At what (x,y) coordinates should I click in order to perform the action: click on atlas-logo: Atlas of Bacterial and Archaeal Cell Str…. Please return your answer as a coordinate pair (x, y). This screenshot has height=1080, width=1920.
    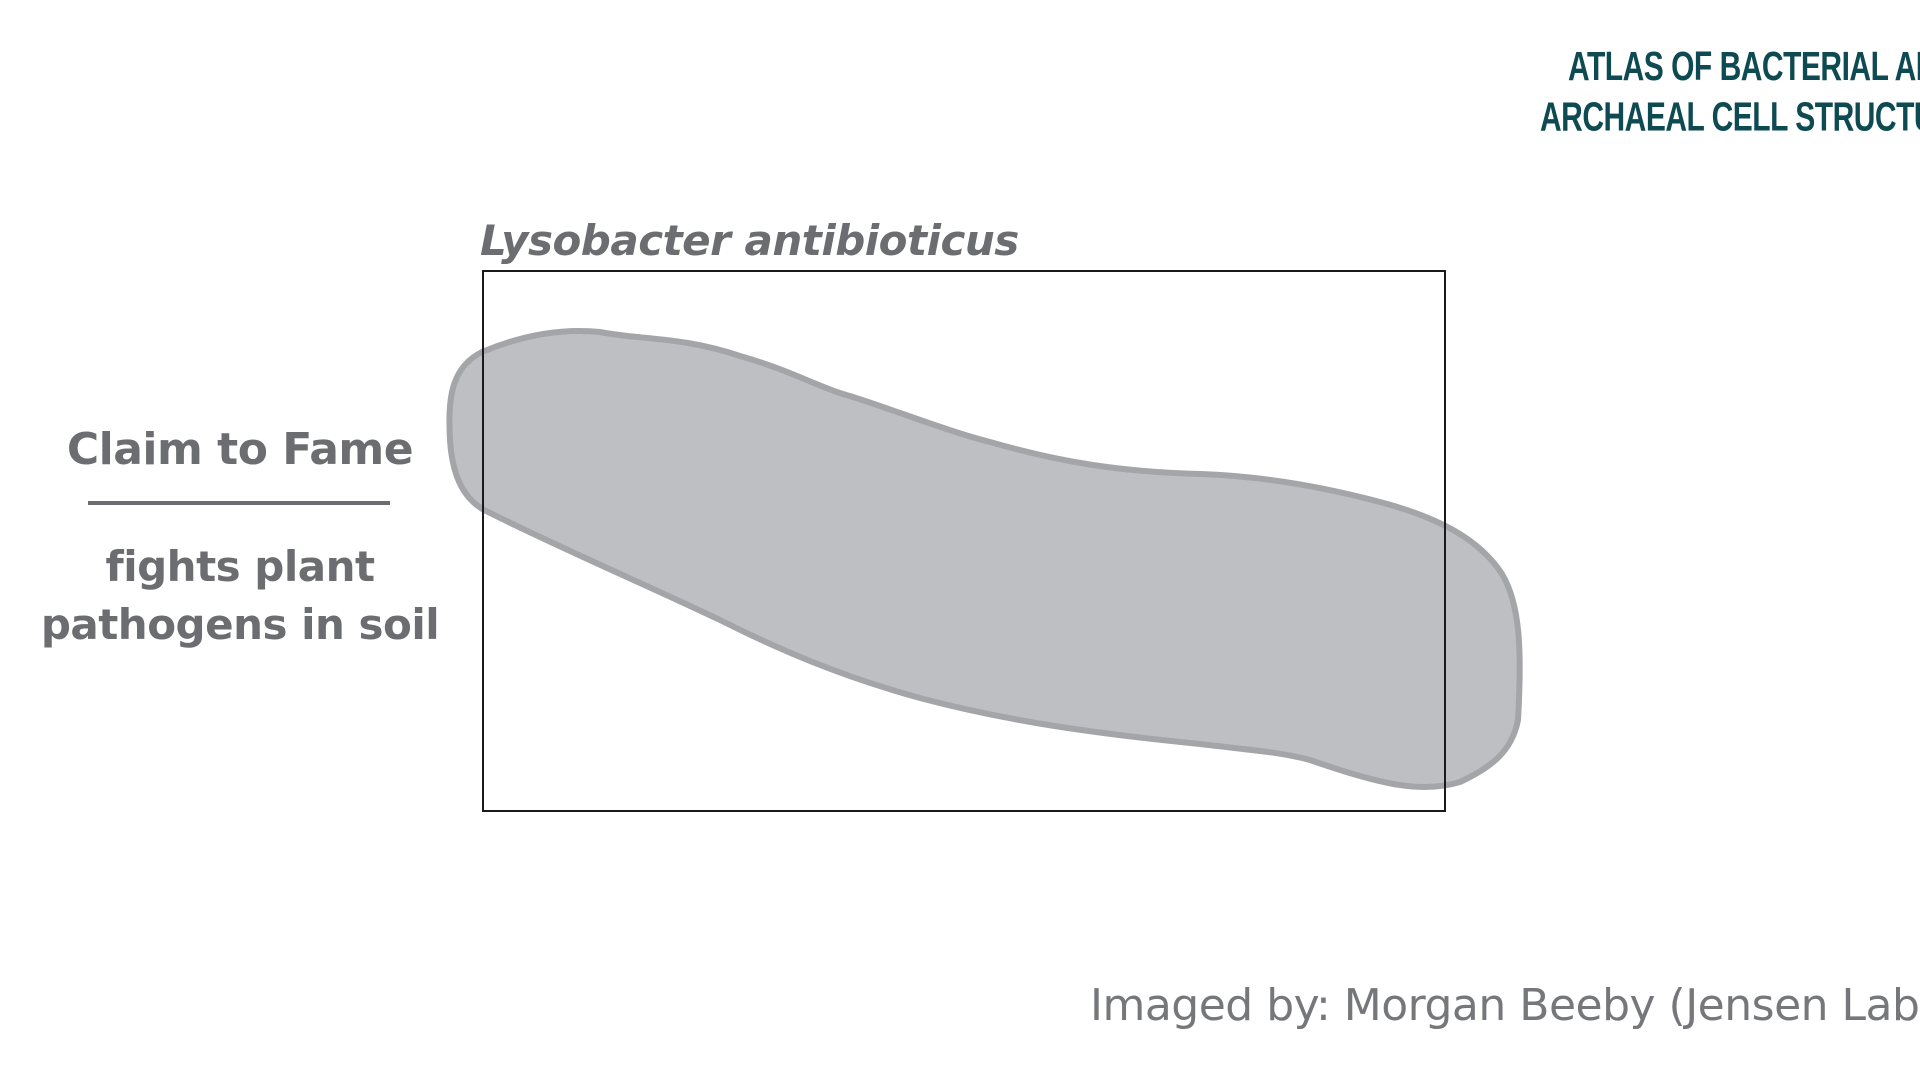
    Looking at the image, I should click on (1730, 92).